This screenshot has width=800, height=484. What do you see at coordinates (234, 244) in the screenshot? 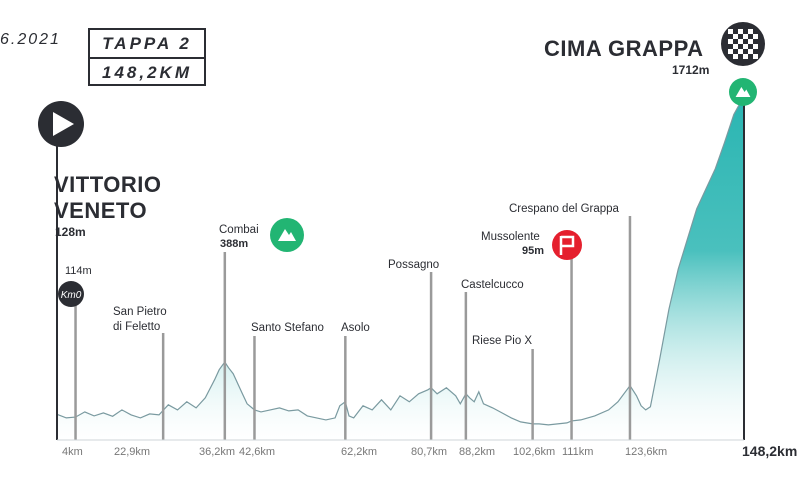
I see `label-combai-altitude: 388m` at bounding box center [234, 244].